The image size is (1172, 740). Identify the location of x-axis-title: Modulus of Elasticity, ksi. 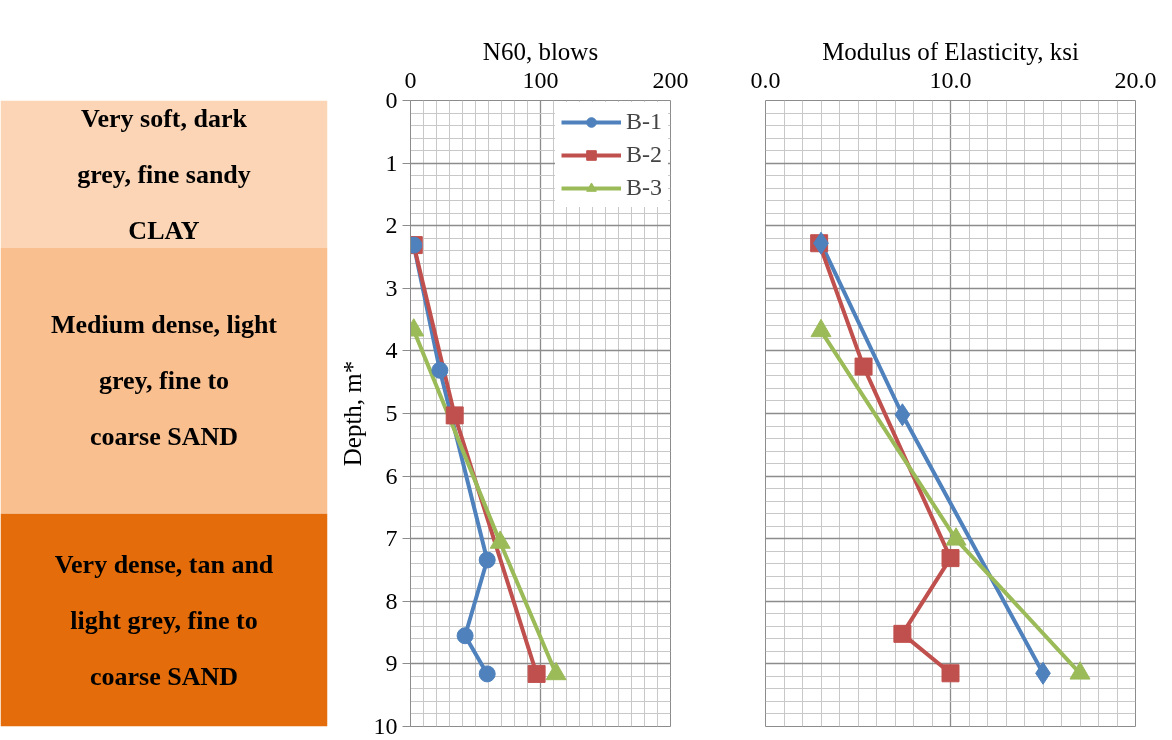
(950, 51).